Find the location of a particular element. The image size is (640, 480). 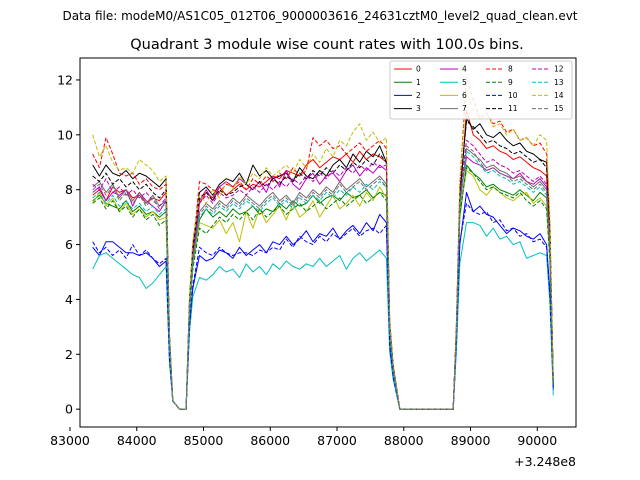

legend-label-12: 12 is located at coordinates (559, 69).